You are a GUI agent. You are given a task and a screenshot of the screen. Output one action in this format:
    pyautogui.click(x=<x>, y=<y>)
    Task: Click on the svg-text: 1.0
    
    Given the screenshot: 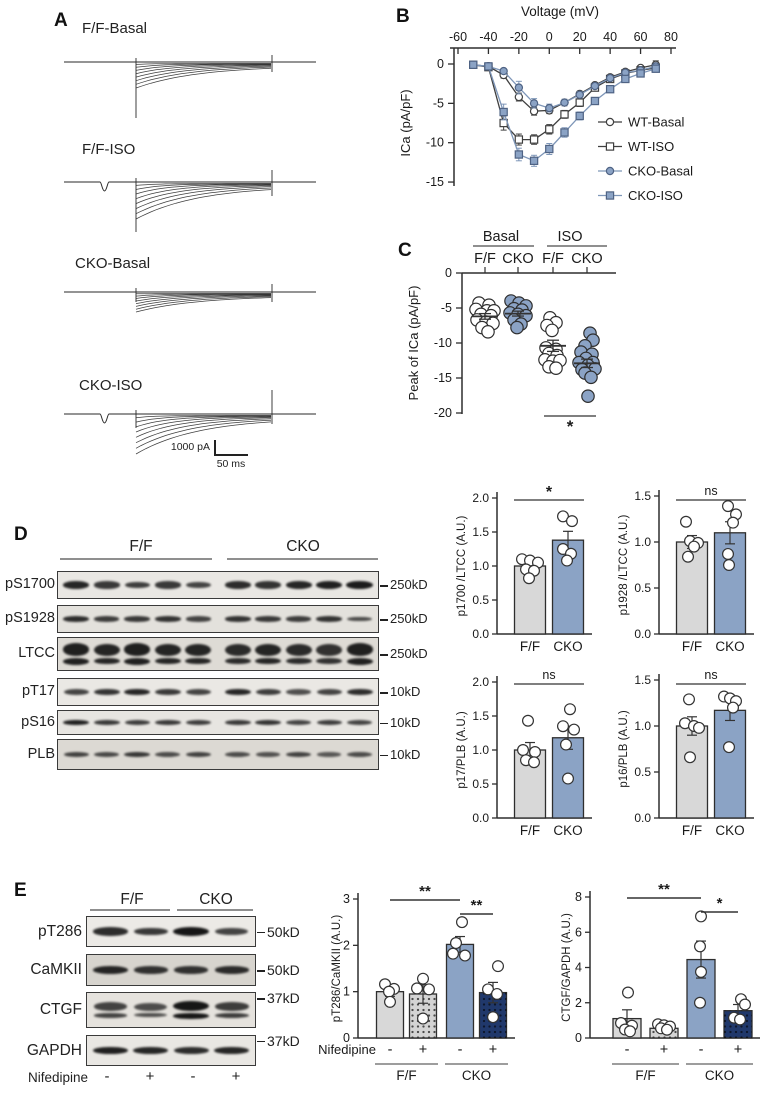 What is the action you would take?
    pyautogui.click(x=642, y=726)
    